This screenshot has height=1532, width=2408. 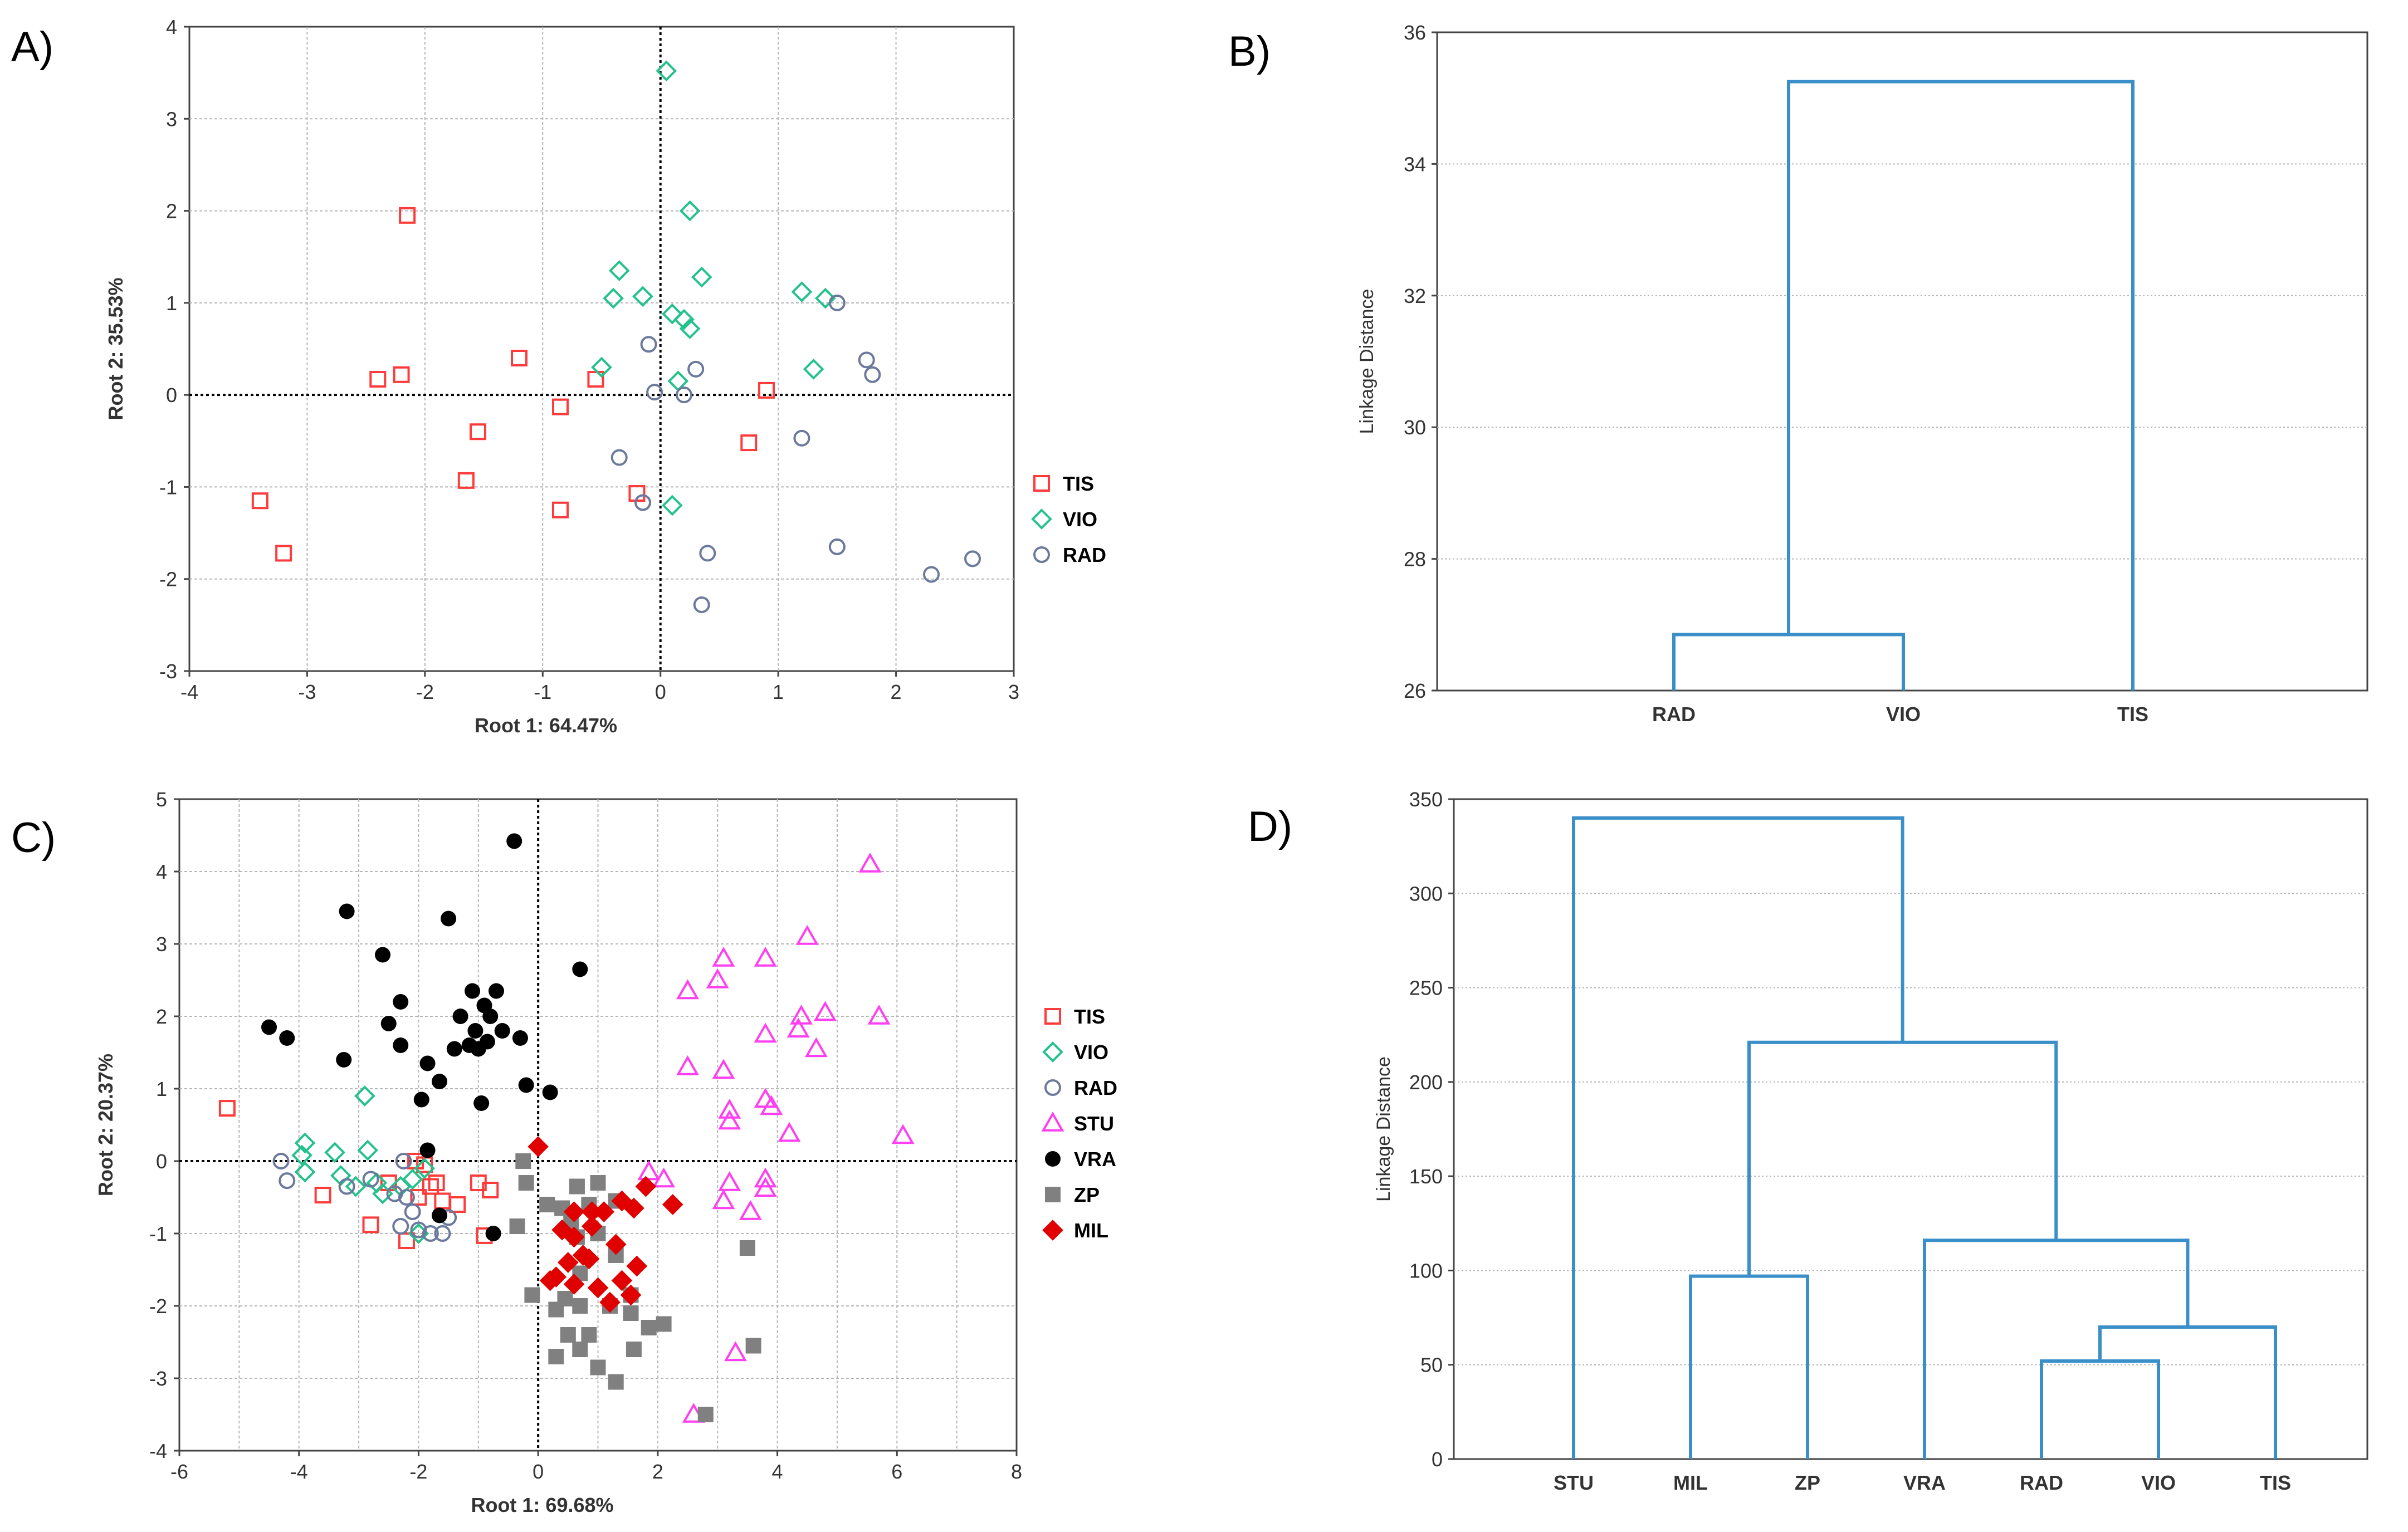 What do you see at coordinates (546, 726) in the screenshot?
I see `x-axis-title: Root 1: 64.47%` at bounding box center [546, 726].